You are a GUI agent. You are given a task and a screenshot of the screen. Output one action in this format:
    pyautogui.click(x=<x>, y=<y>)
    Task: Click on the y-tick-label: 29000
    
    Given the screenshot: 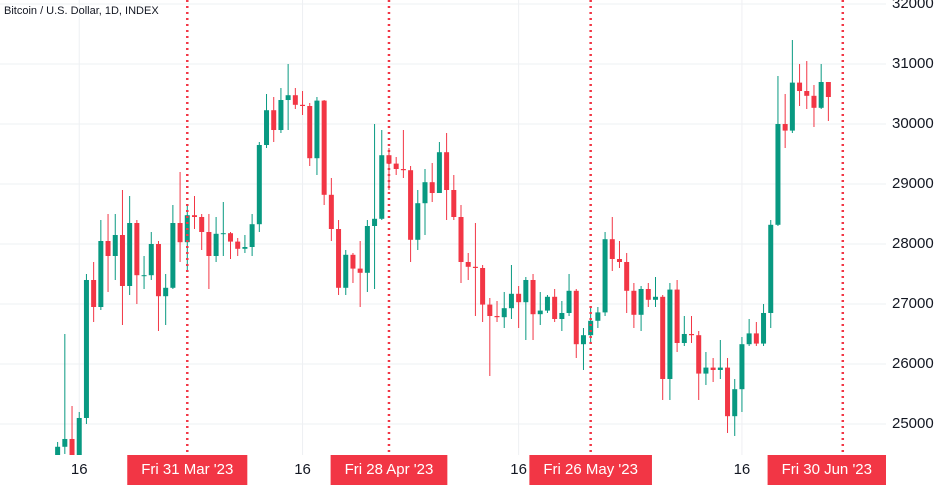 What is the action you would take?
    pyautogui.click(x=913, y=183)
    